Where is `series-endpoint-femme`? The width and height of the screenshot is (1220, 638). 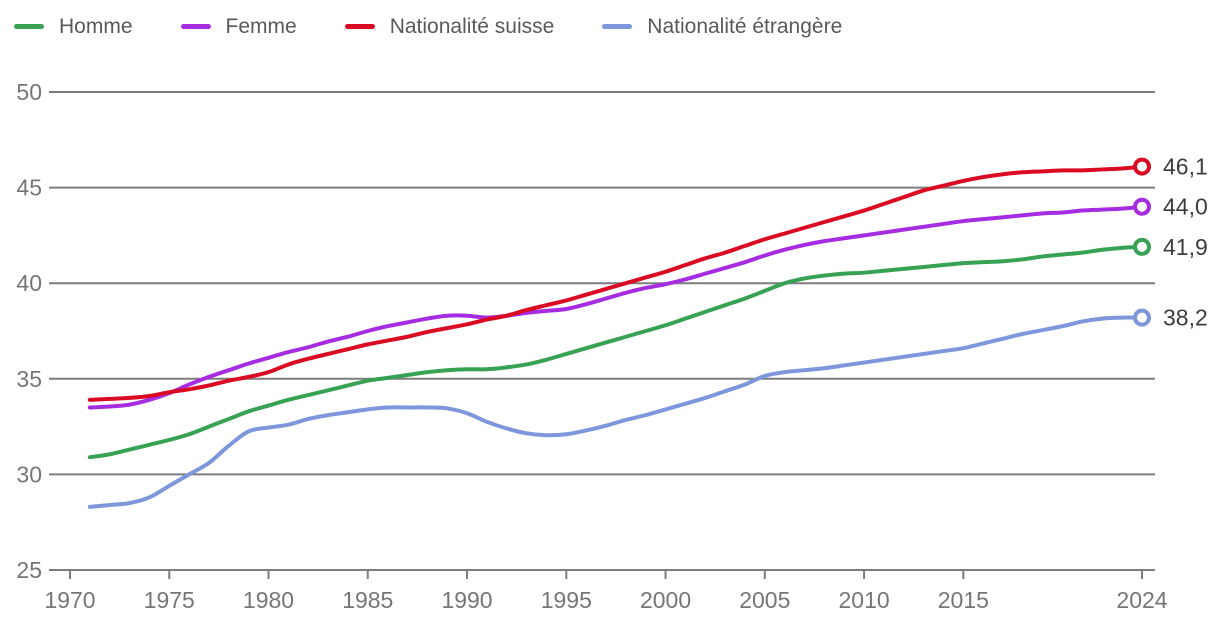 series-endpoint-femme is located at coordinates (1142, 206).